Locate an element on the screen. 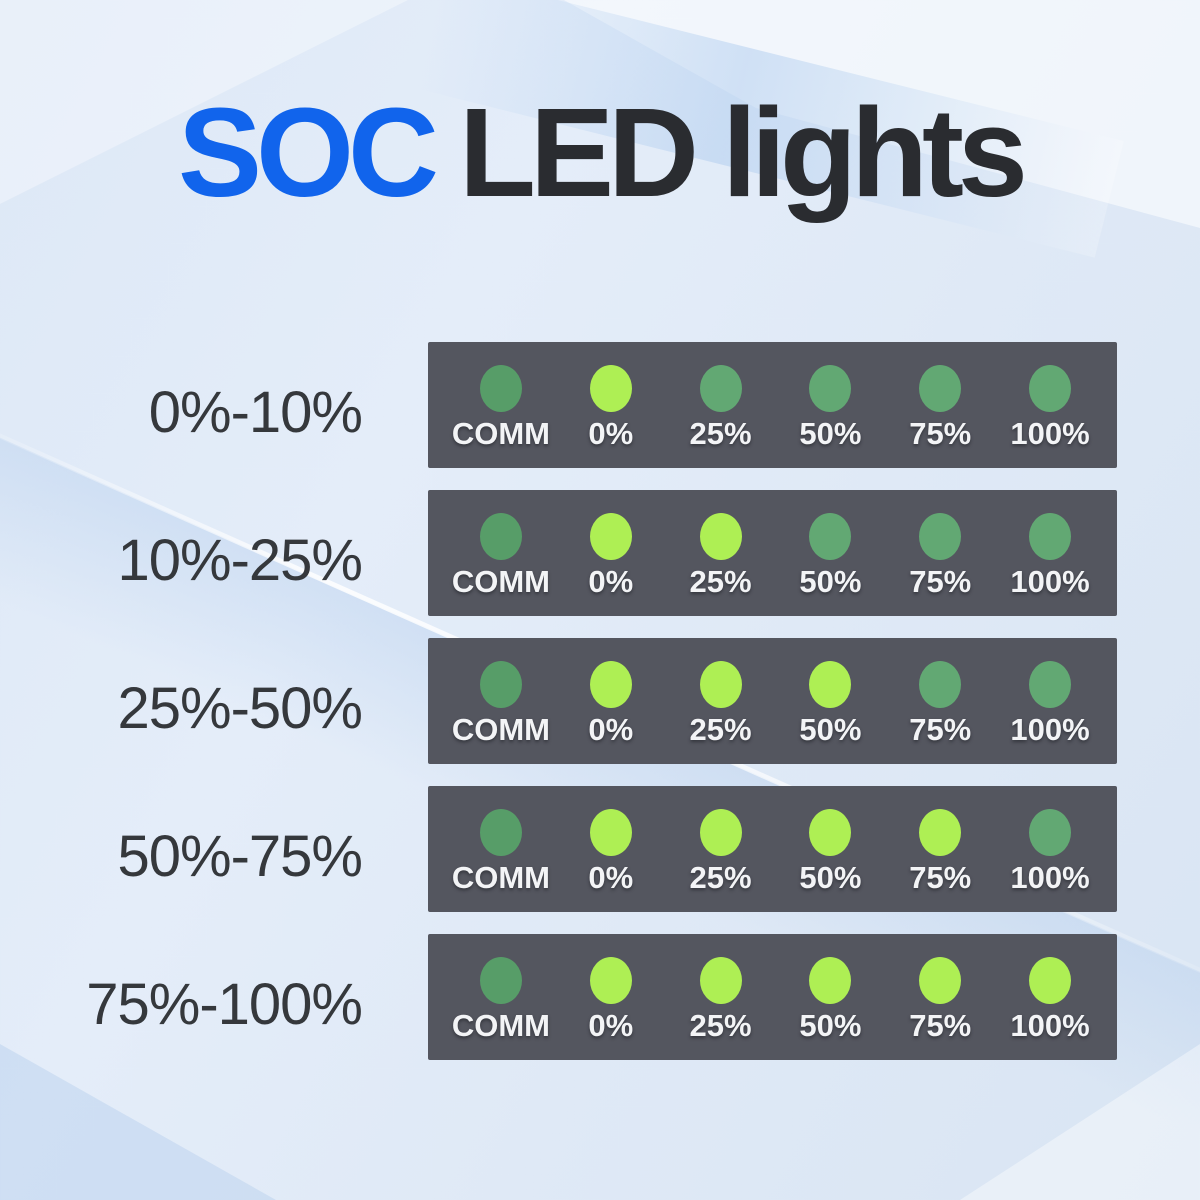 This screenshot has width=1200, height=1200. page-title: SOC LED lights is located at coordinates (600, 153).